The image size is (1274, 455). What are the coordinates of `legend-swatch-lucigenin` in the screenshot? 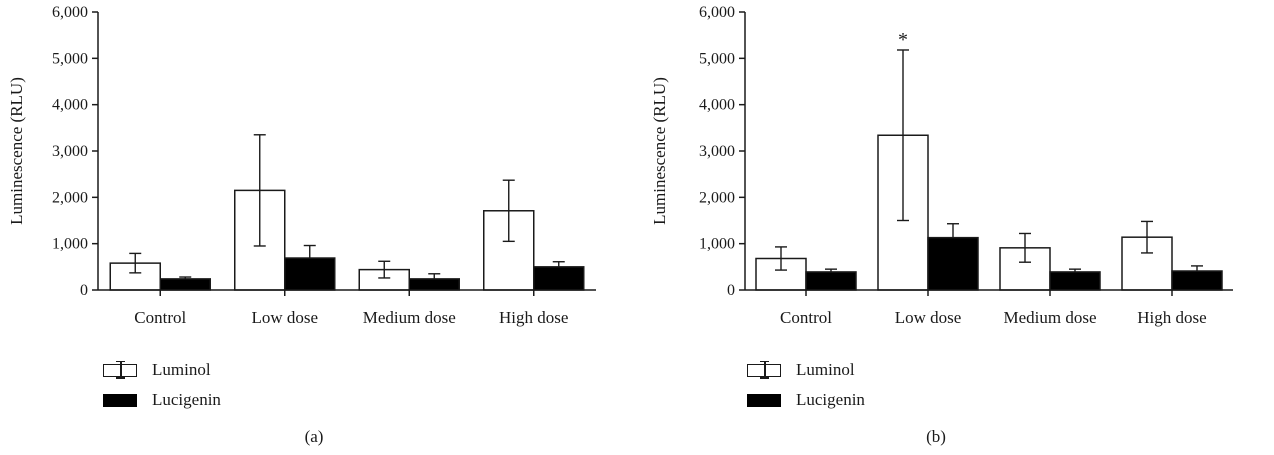 It's located at (120, 400).